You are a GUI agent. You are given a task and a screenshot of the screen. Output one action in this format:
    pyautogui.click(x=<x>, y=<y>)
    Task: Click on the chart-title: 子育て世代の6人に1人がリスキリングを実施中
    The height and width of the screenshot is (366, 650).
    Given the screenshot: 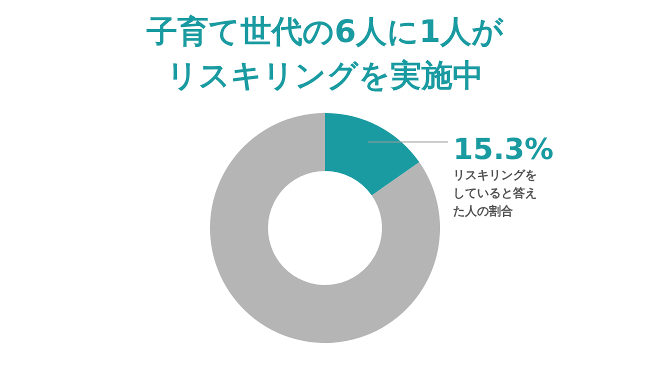 What is the action you would take?
    pyautogui.click(x=325, y=54)
    